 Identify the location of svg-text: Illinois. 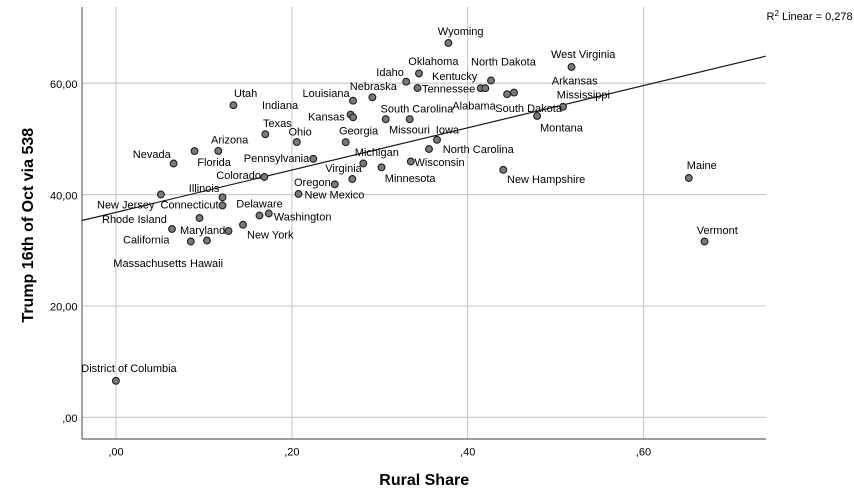
(204, 189).